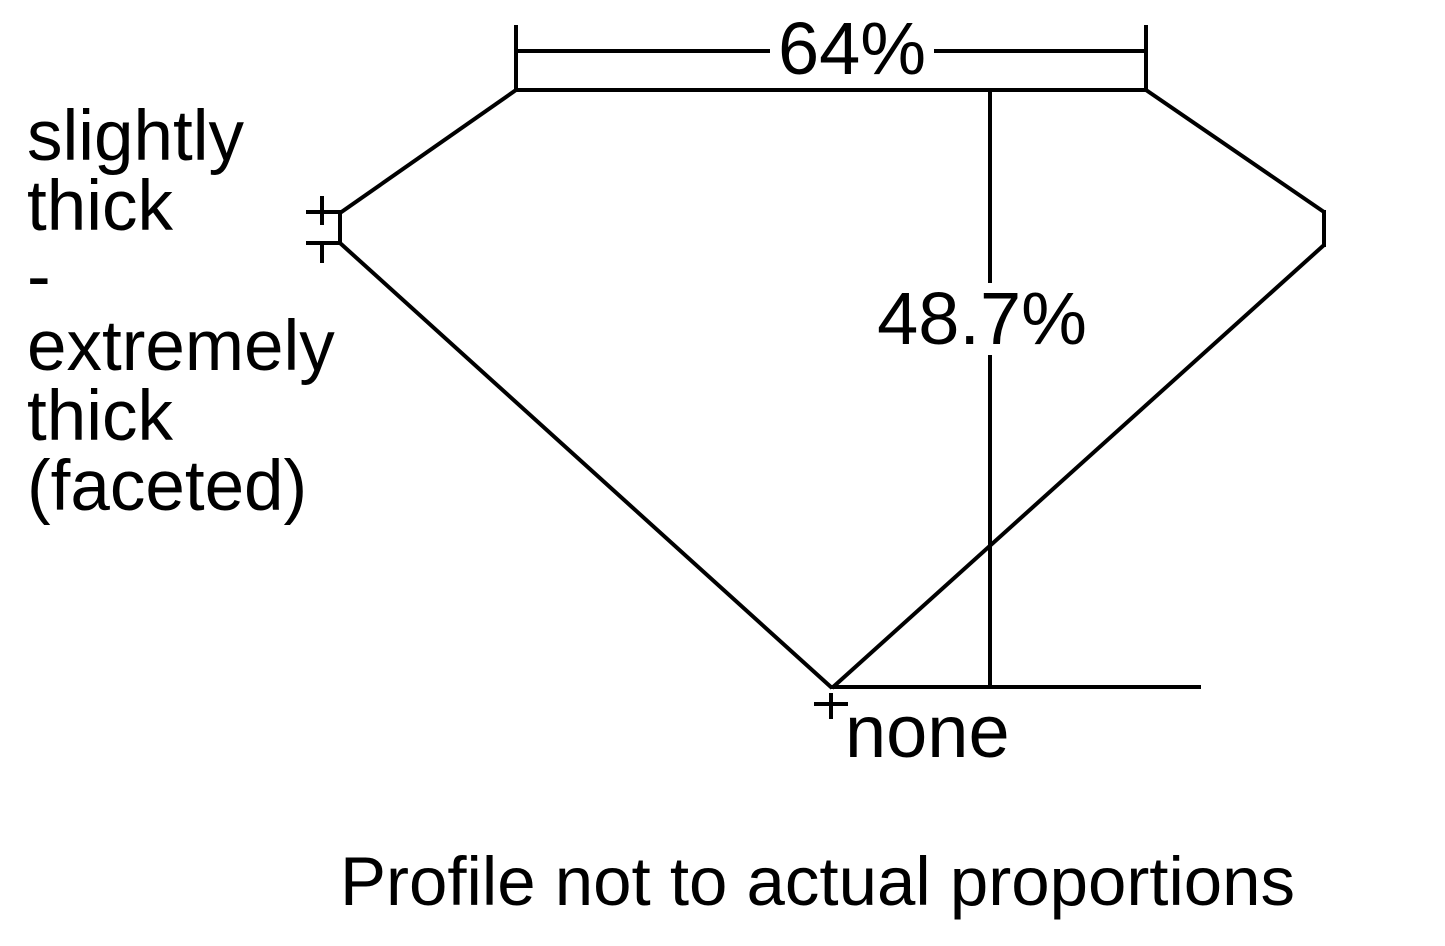 The width and height of the screenshot is (1445, 946). I want to click on caption: Profile not to actual proportions, so click(818, 881).